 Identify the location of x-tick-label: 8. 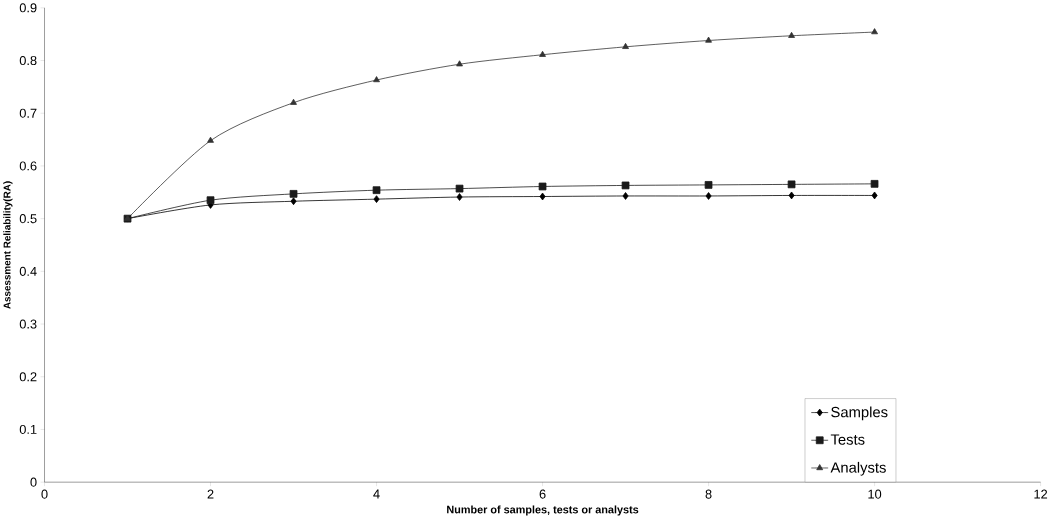
(708, 494).